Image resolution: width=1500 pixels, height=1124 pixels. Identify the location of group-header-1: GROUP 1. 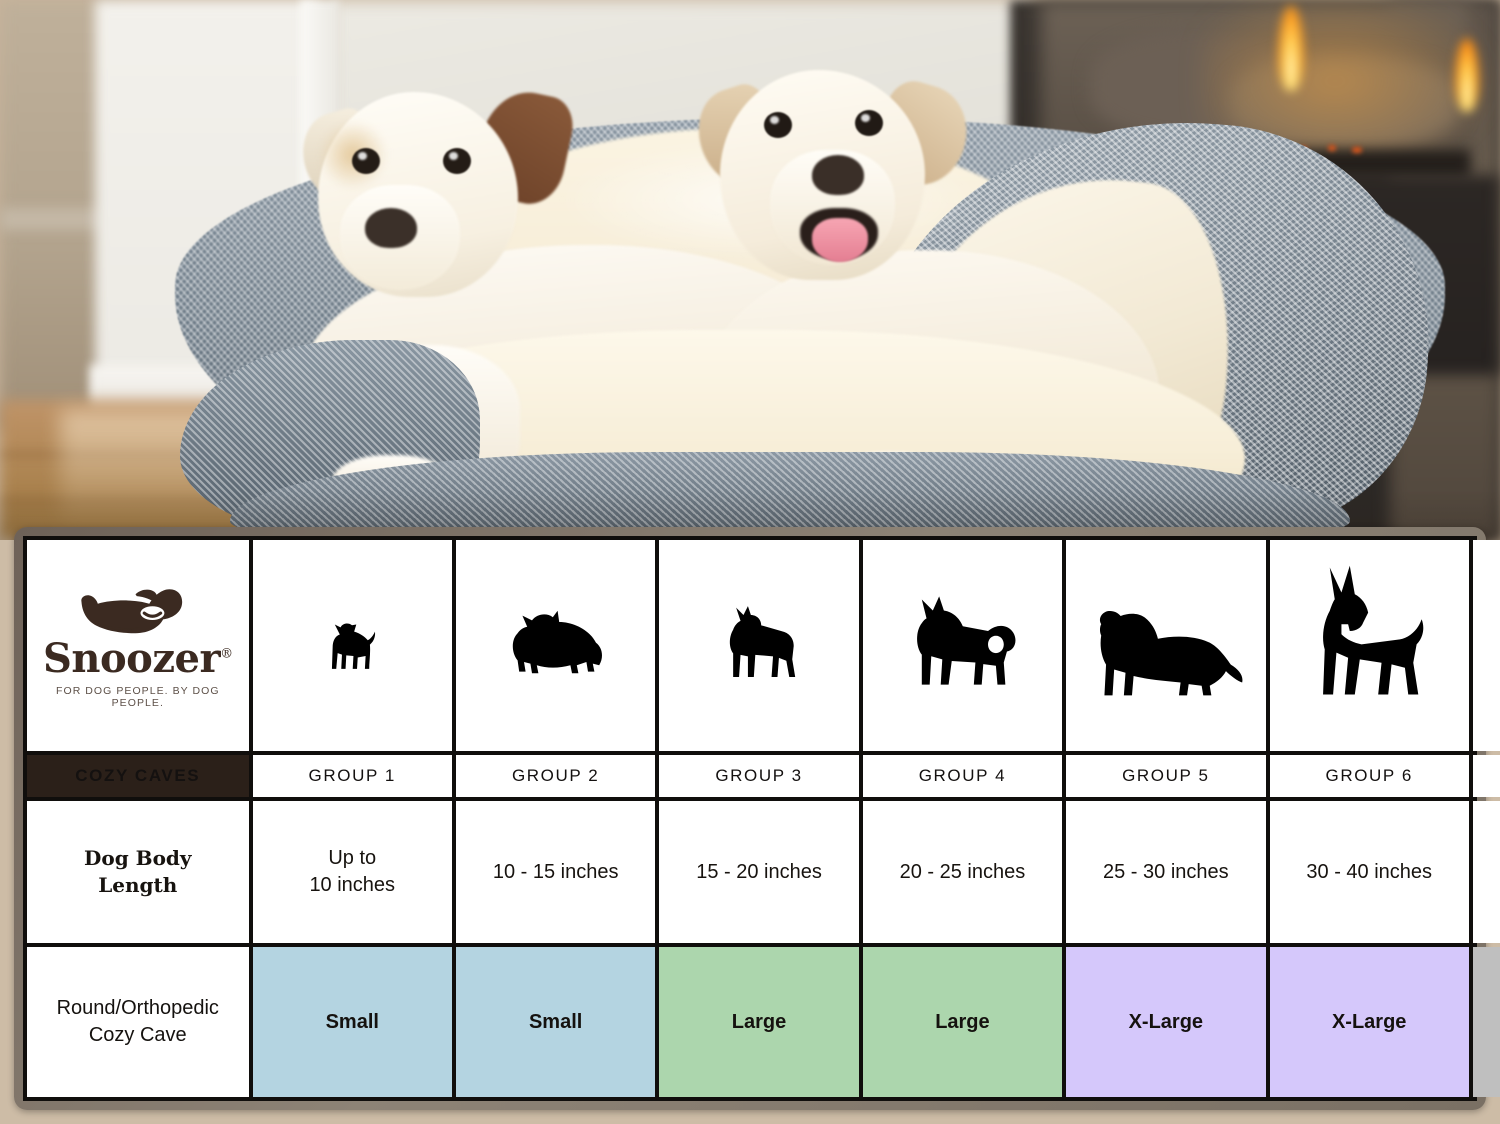
(354, 776).